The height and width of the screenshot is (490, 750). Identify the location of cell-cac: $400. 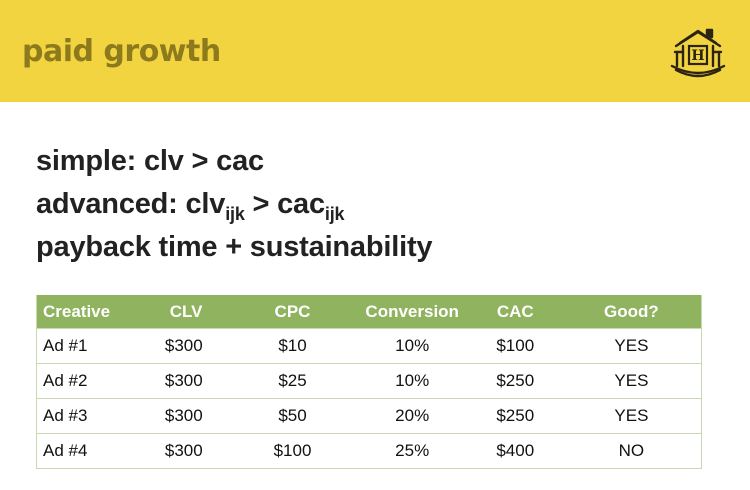
(515, 451).